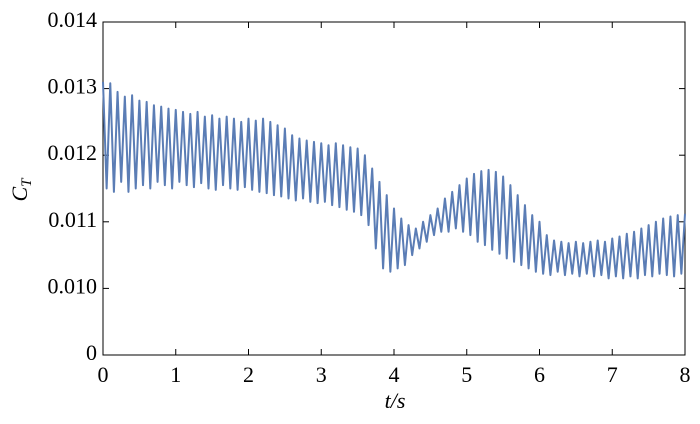  Describe the element at coordinates (19, 194) in the screenshot. I see `y-axis-label-main: C` at that location.